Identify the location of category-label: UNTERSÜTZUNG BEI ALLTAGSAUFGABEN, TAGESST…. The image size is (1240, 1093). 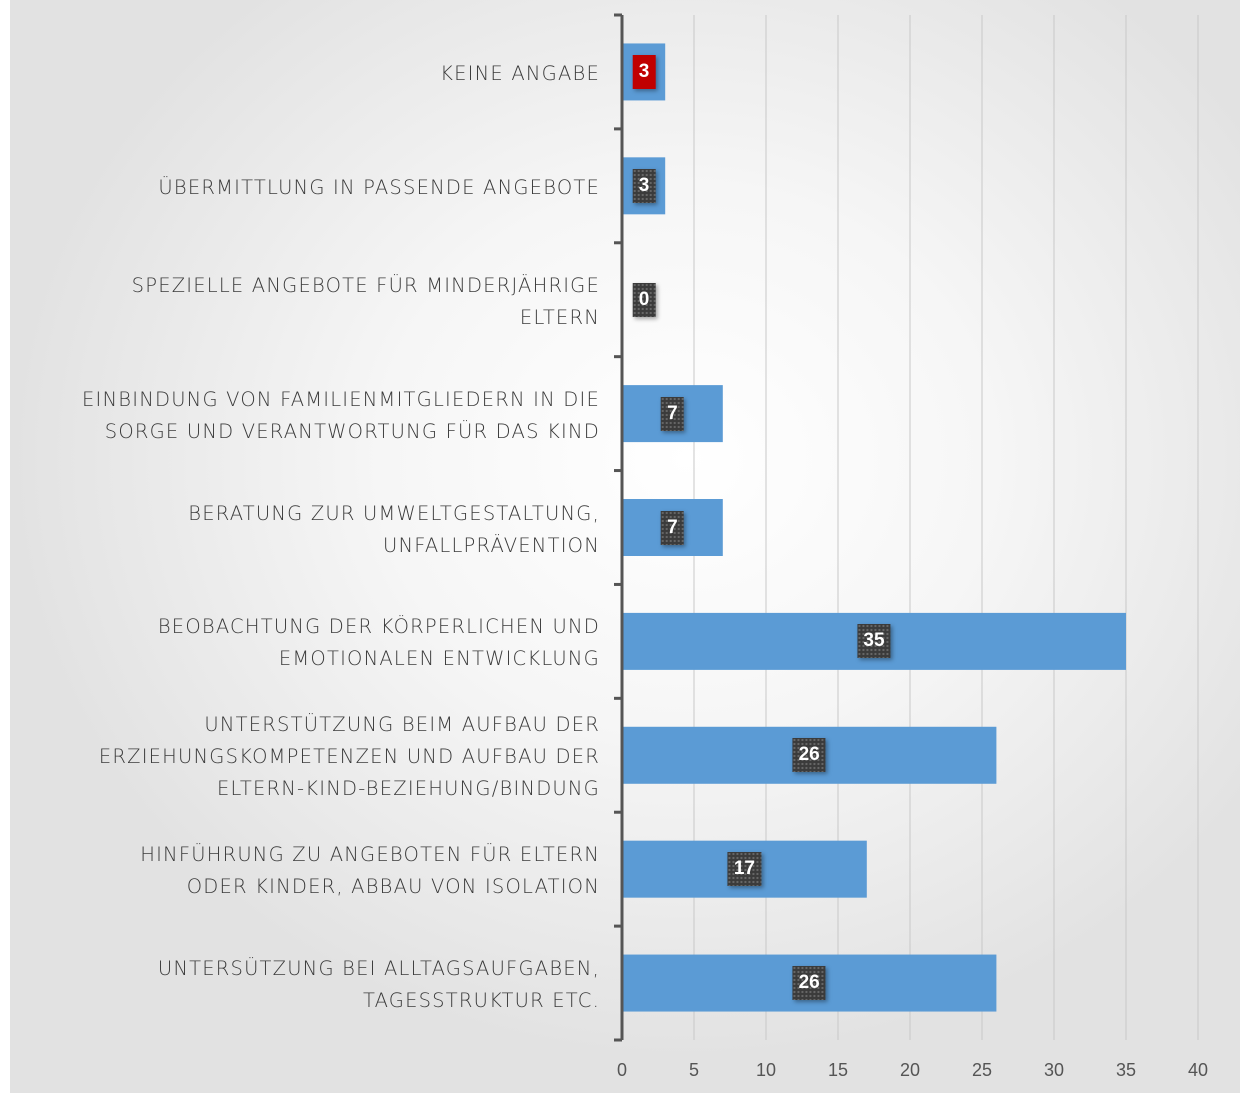
(305, 985).